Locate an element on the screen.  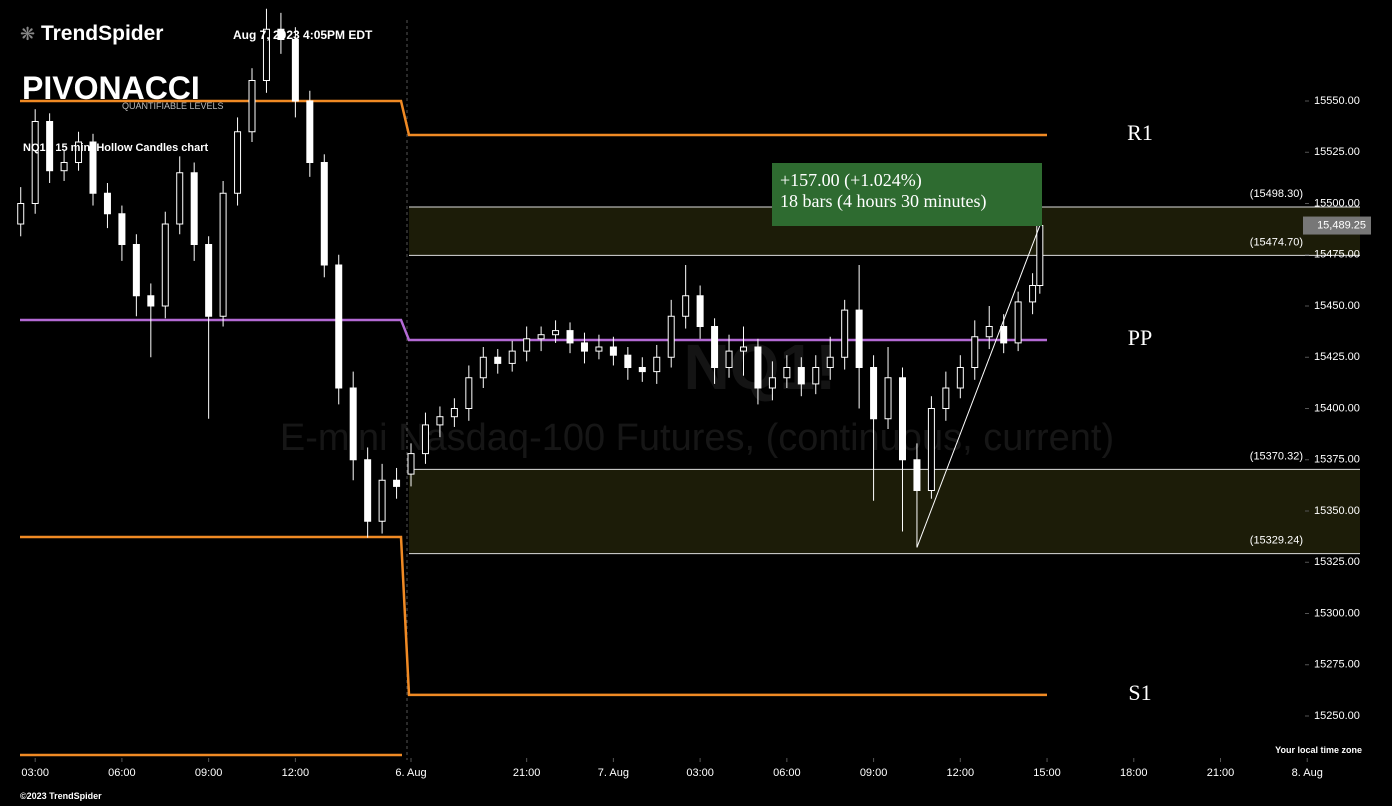
y-tick-label: 15300.00 is located at coordinates (1337, 613).